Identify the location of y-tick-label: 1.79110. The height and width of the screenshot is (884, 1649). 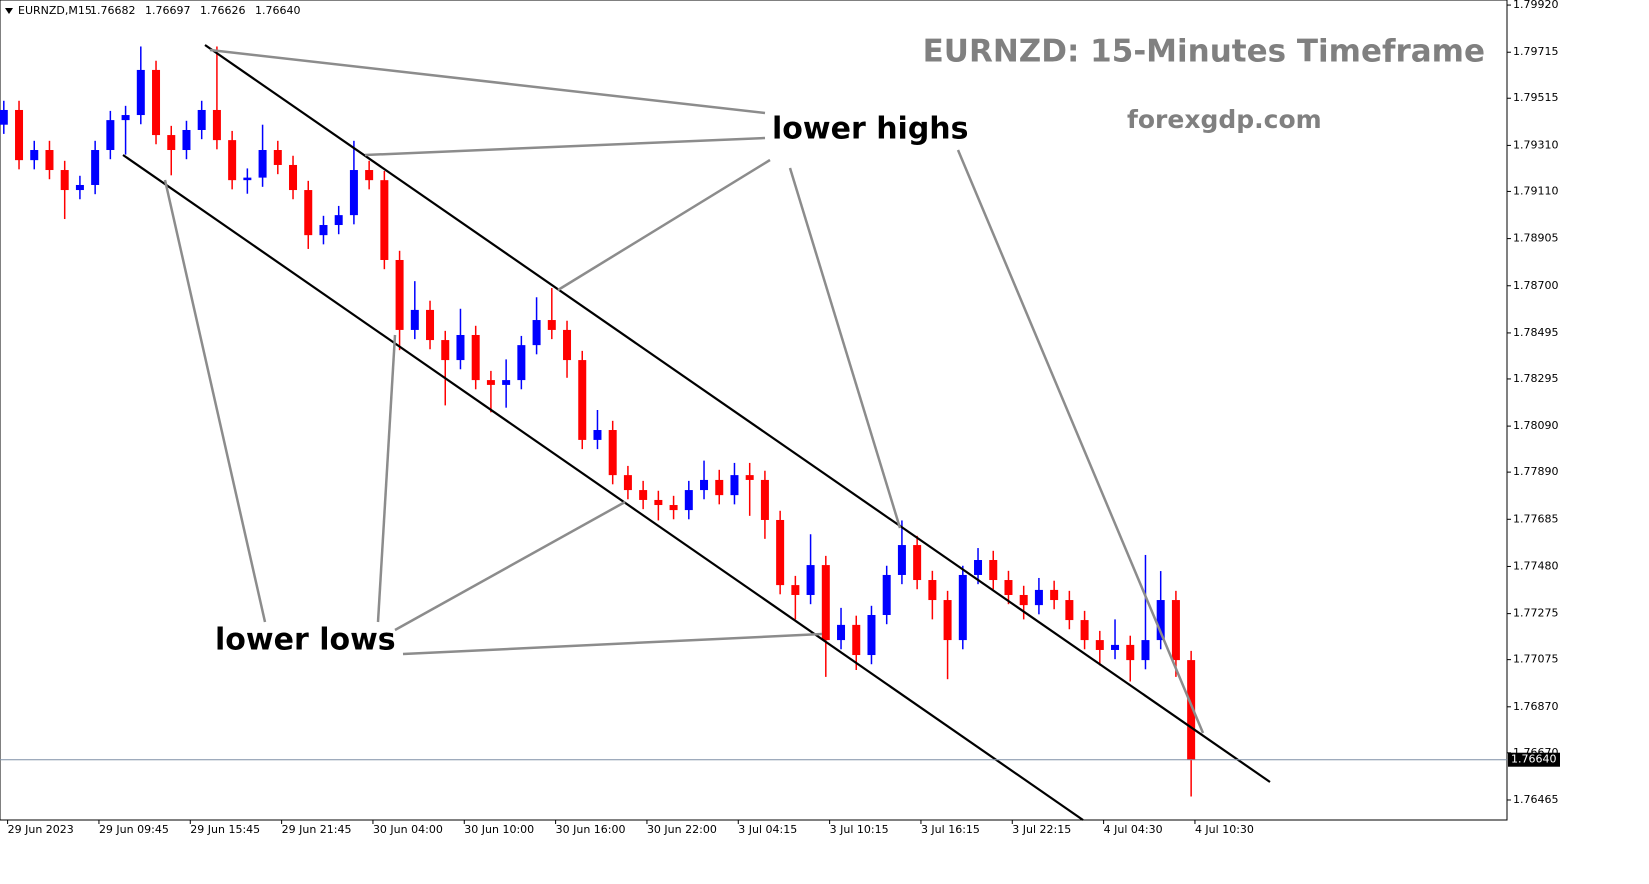
(1536, 190).